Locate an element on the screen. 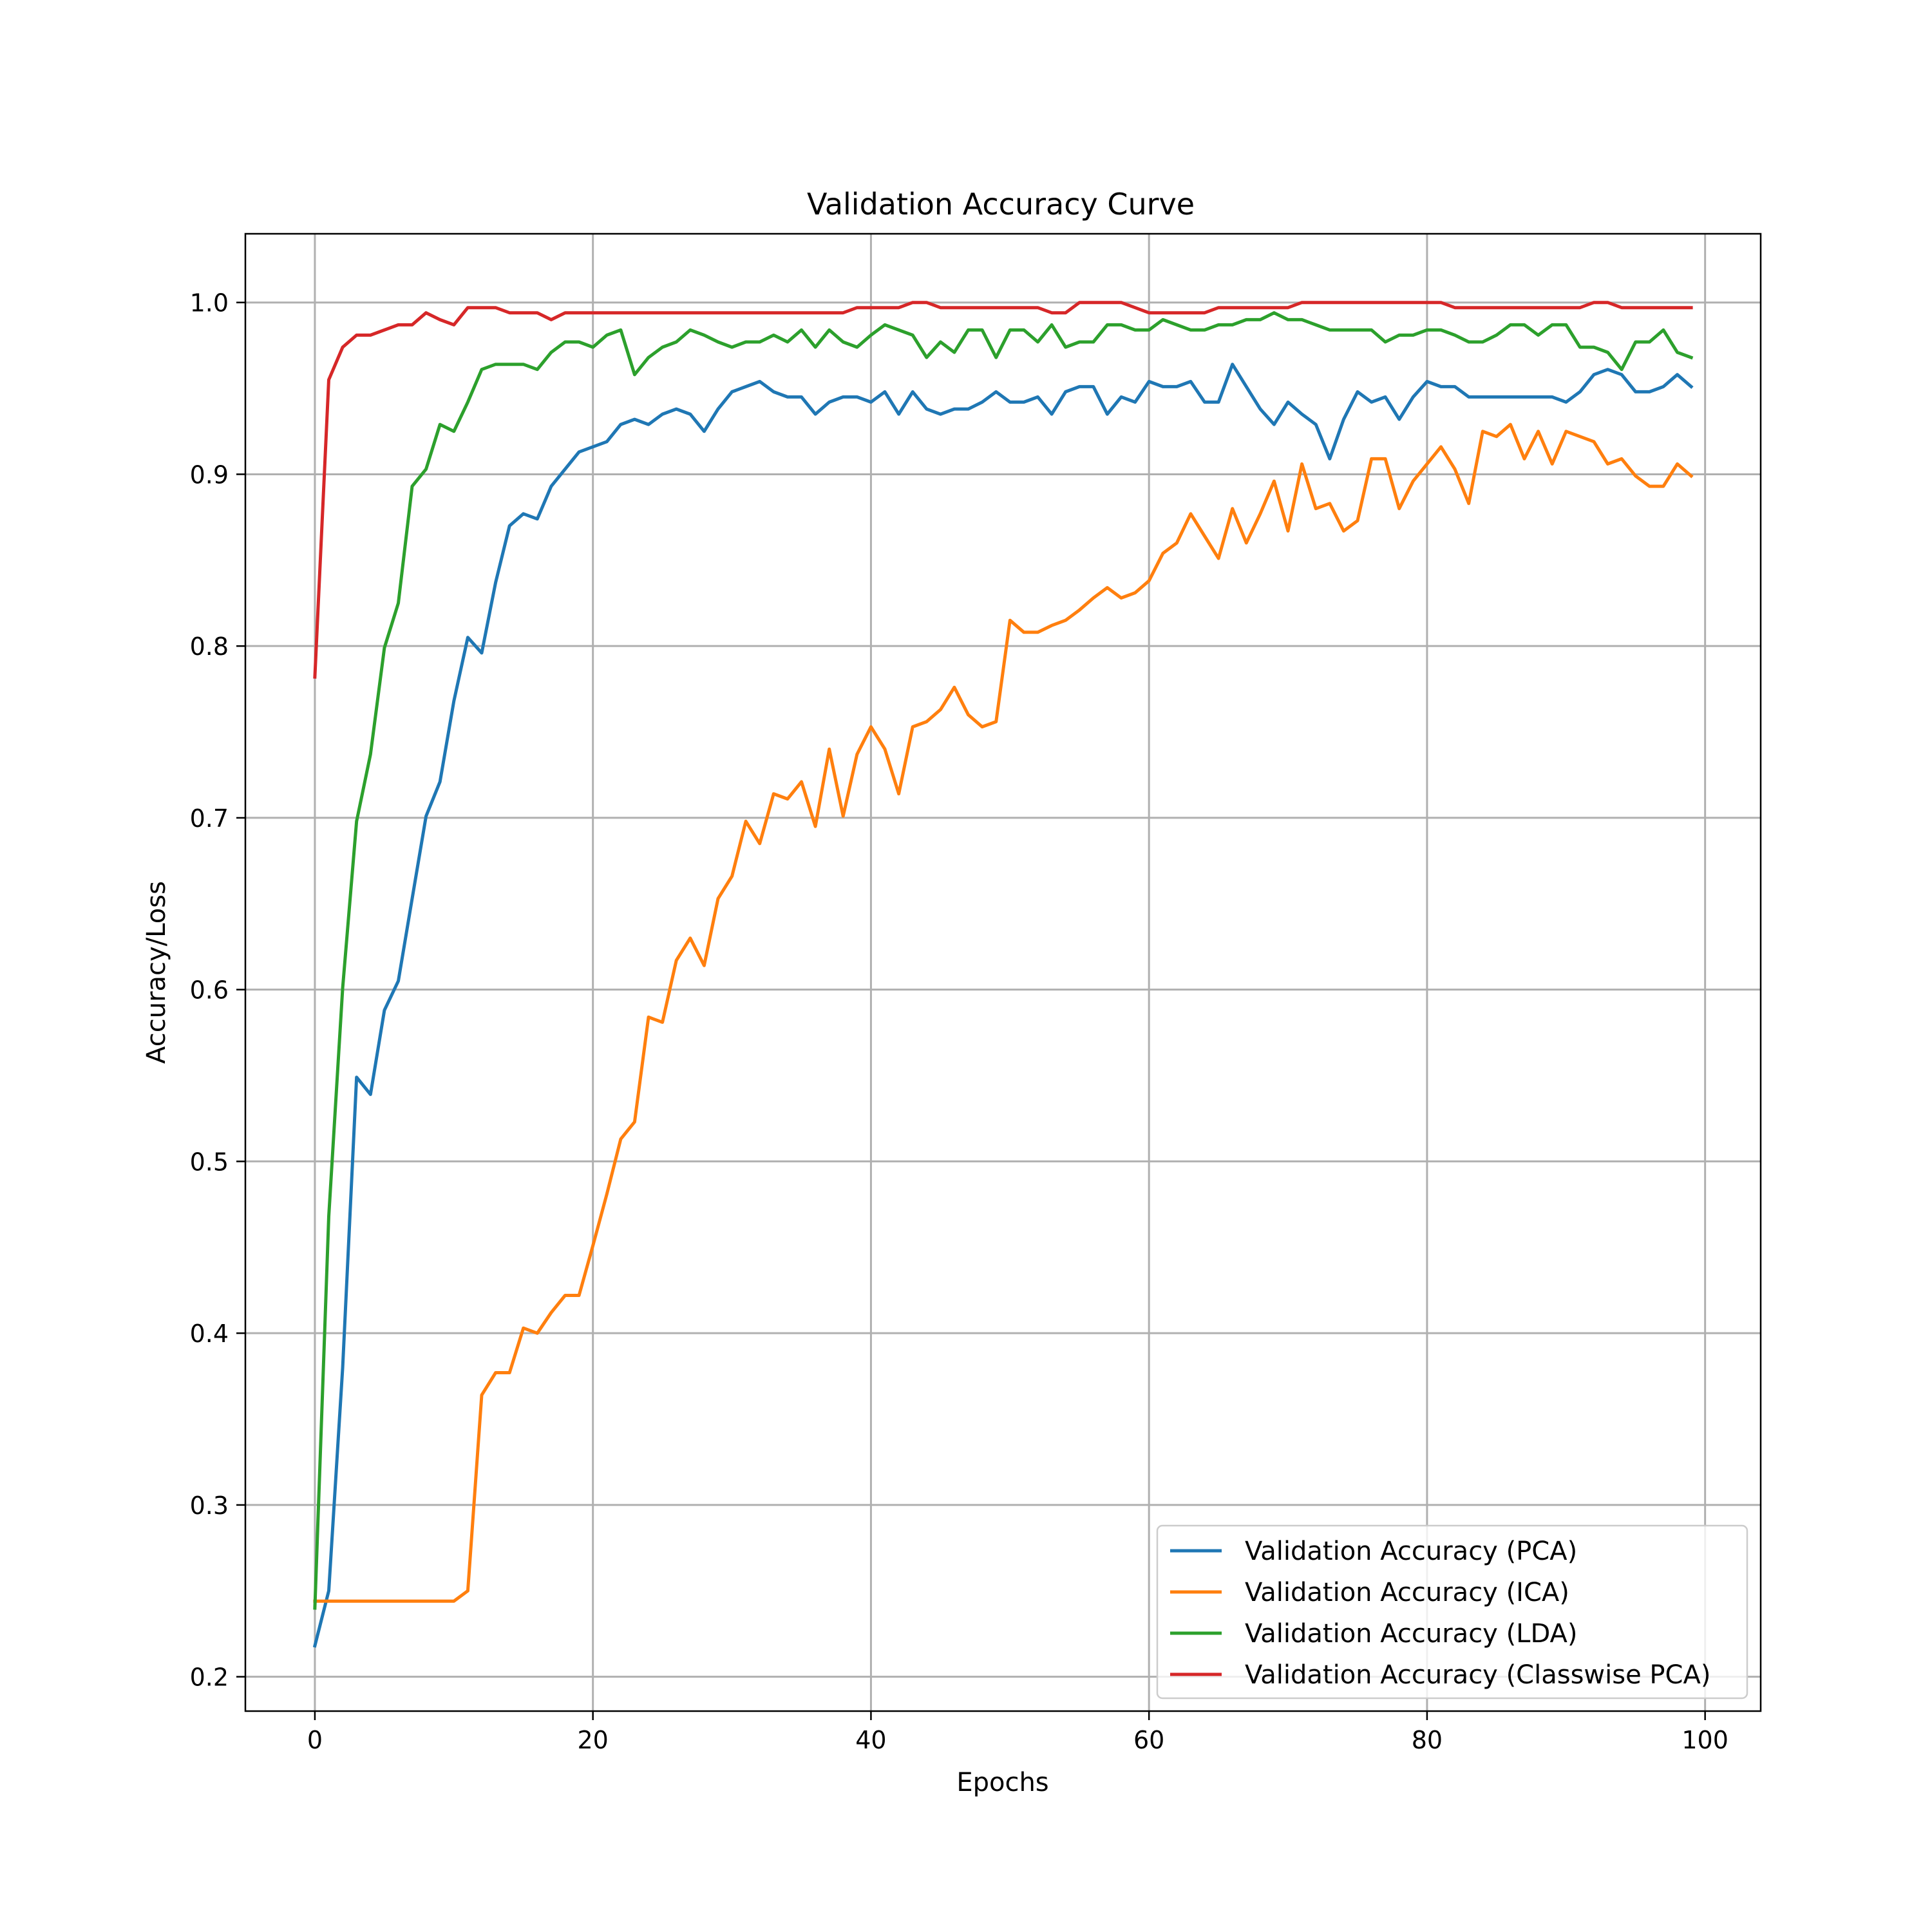  y-tick-label: 0.7 is located at coordinates (209, 818).